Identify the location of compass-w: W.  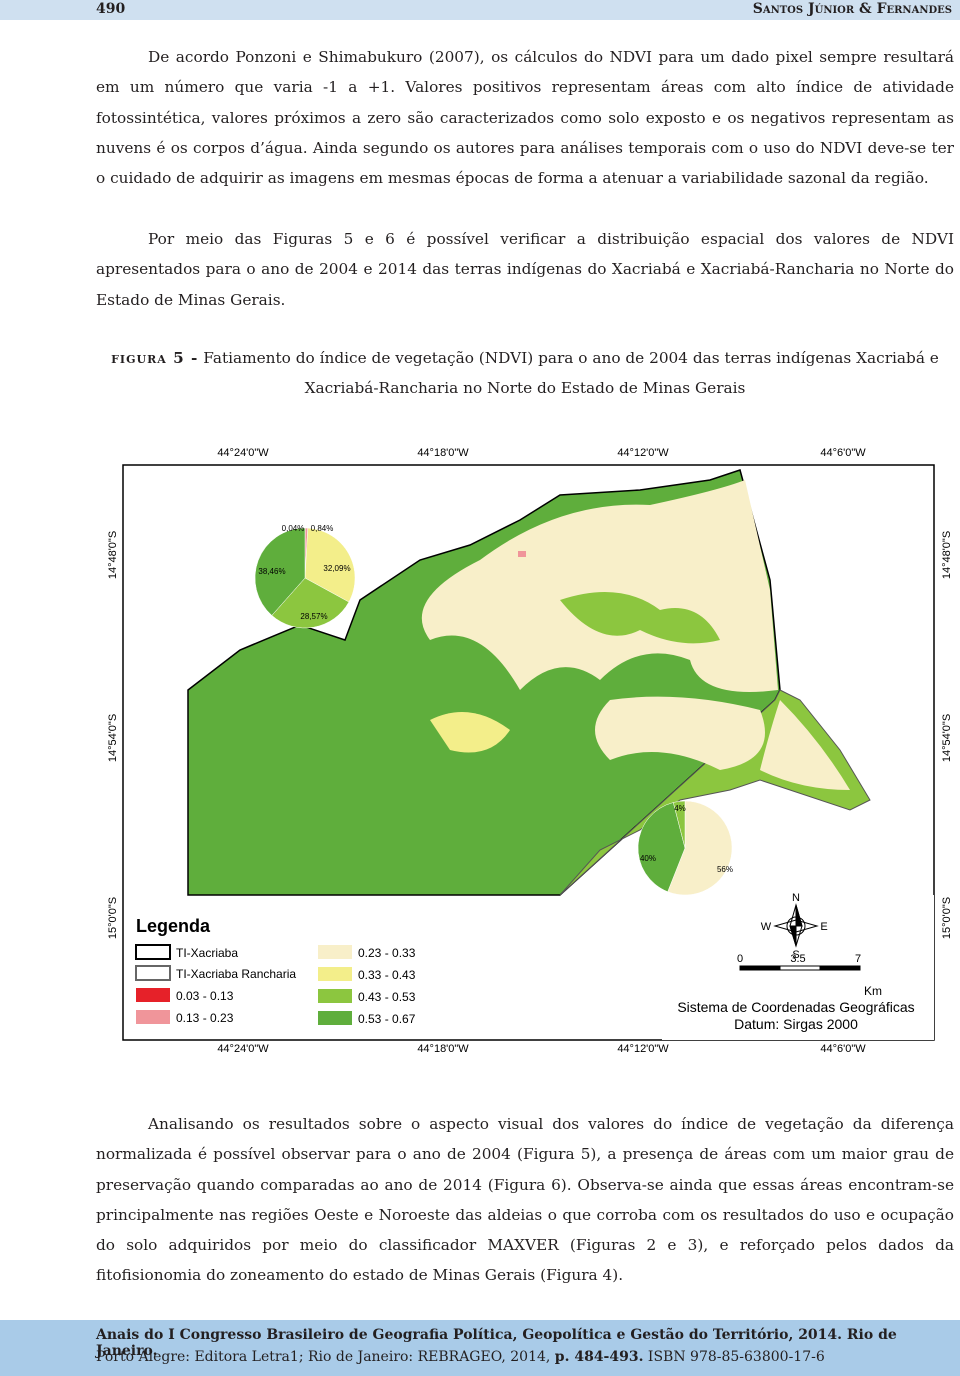
(766, 927).